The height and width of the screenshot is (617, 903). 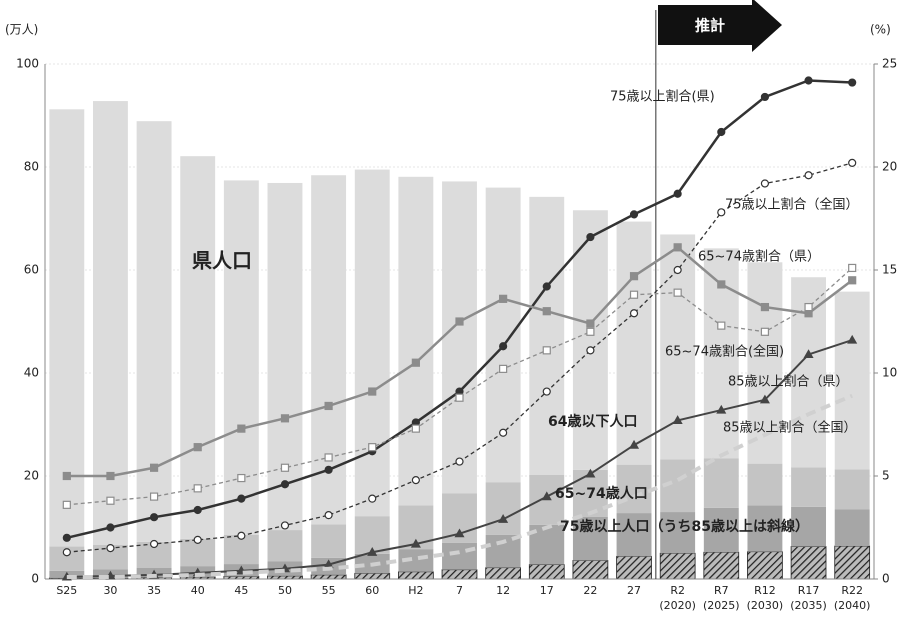 I want to click on y2-tick-label: 15, so click(x=889, y=270).